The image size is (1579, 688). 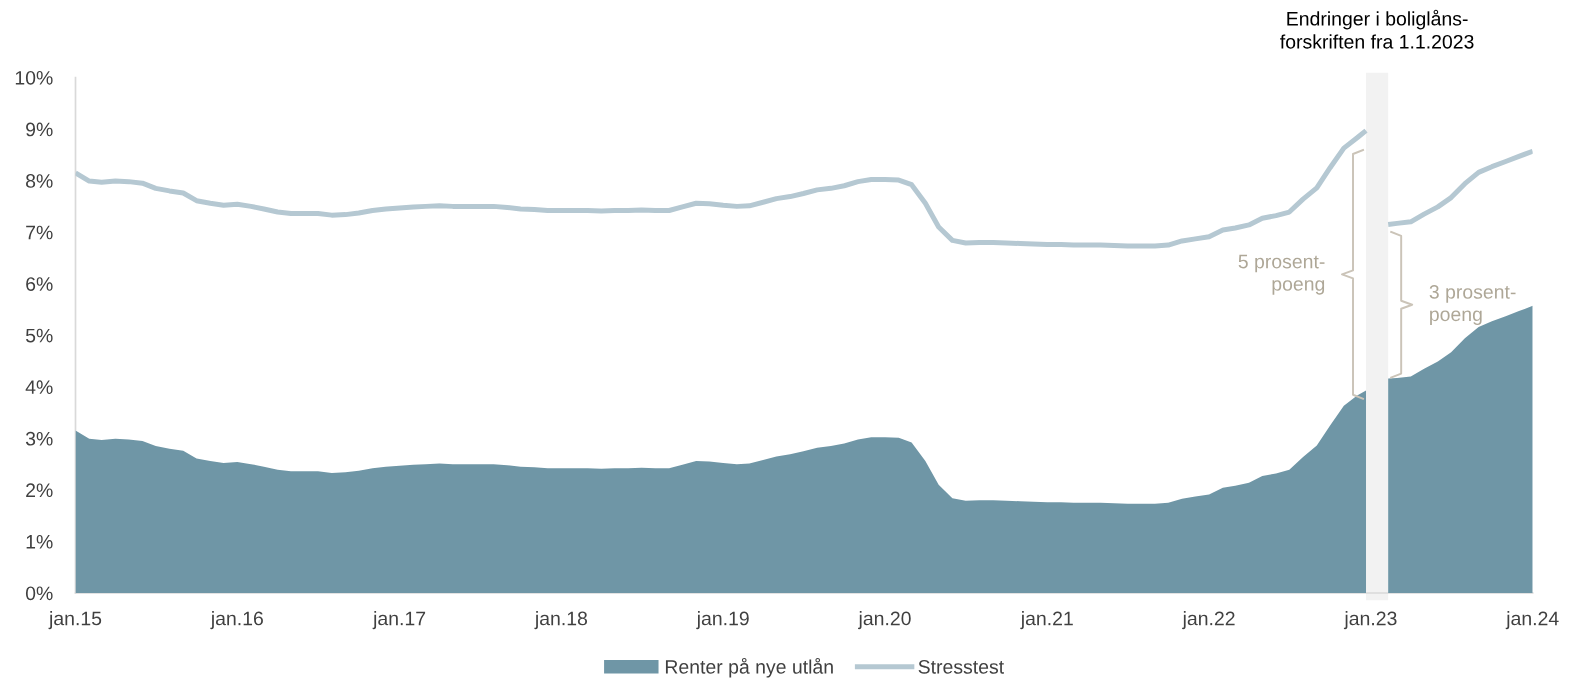 What do you see at coordinates (39, 181) in the screenshot?
I see `y-tick-label: 8%` at bounding box center [39, 181].